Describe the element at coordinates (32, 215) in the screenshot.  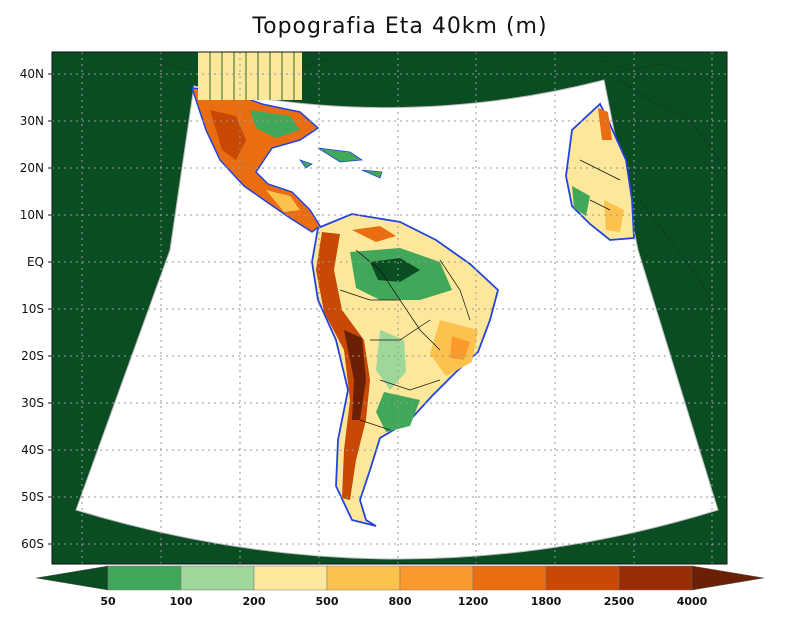
I see `y-tick-label: 10N` at that location.